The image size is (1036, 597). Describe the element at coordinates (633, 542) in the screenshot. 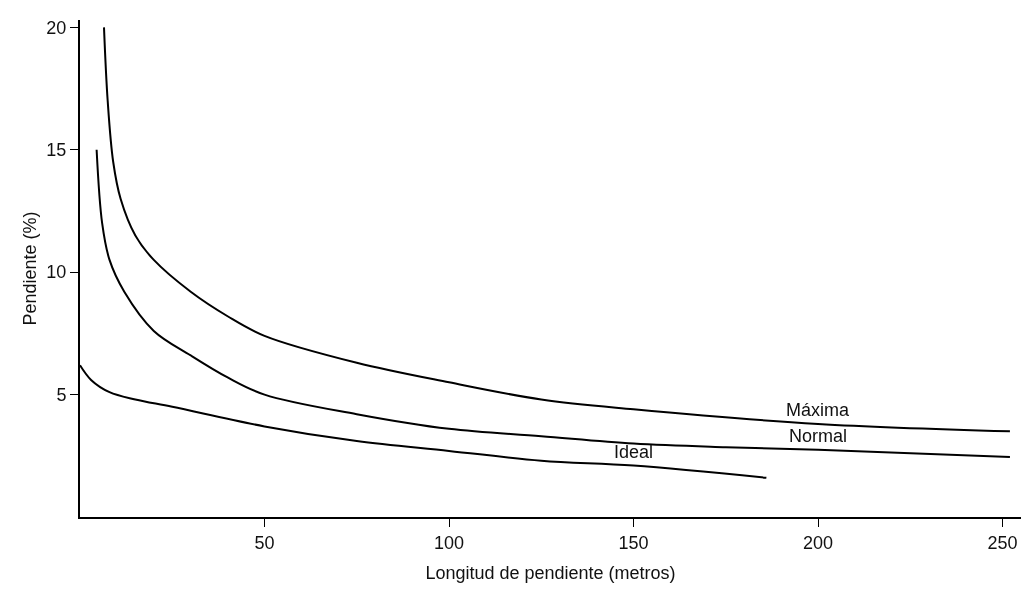

I see `x-tick-label: 150` at that location.